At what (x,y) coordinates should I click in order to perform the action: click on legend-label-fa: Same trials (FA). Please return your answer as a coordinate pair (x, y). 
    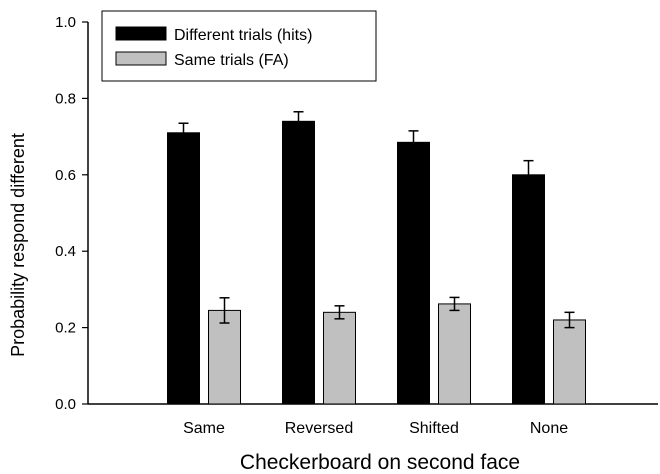
    Looking at the image, I should click on (231, 60).